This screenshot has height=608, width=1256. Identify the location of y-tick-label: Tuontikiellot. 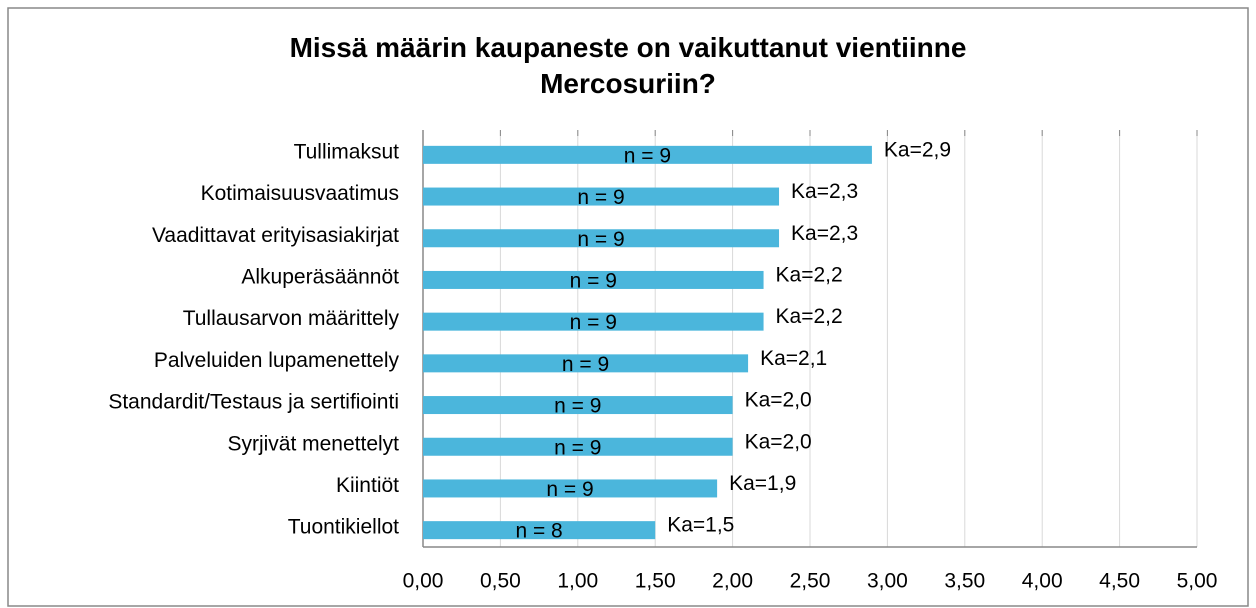
(343, 527).